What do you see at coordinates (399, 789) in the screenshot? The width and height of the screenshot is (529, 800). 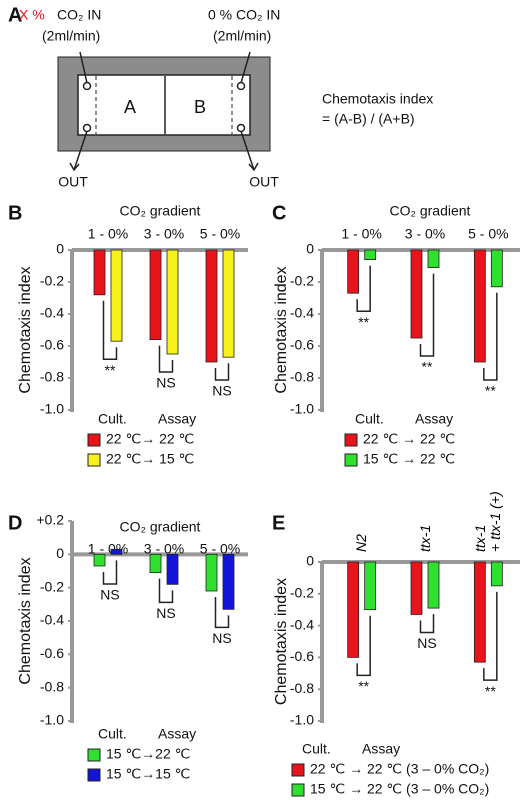 I see `legend-label: 15 ℃ → 22 ℃ (3 – 0% CO₂)` at bounding box center [399, 789].